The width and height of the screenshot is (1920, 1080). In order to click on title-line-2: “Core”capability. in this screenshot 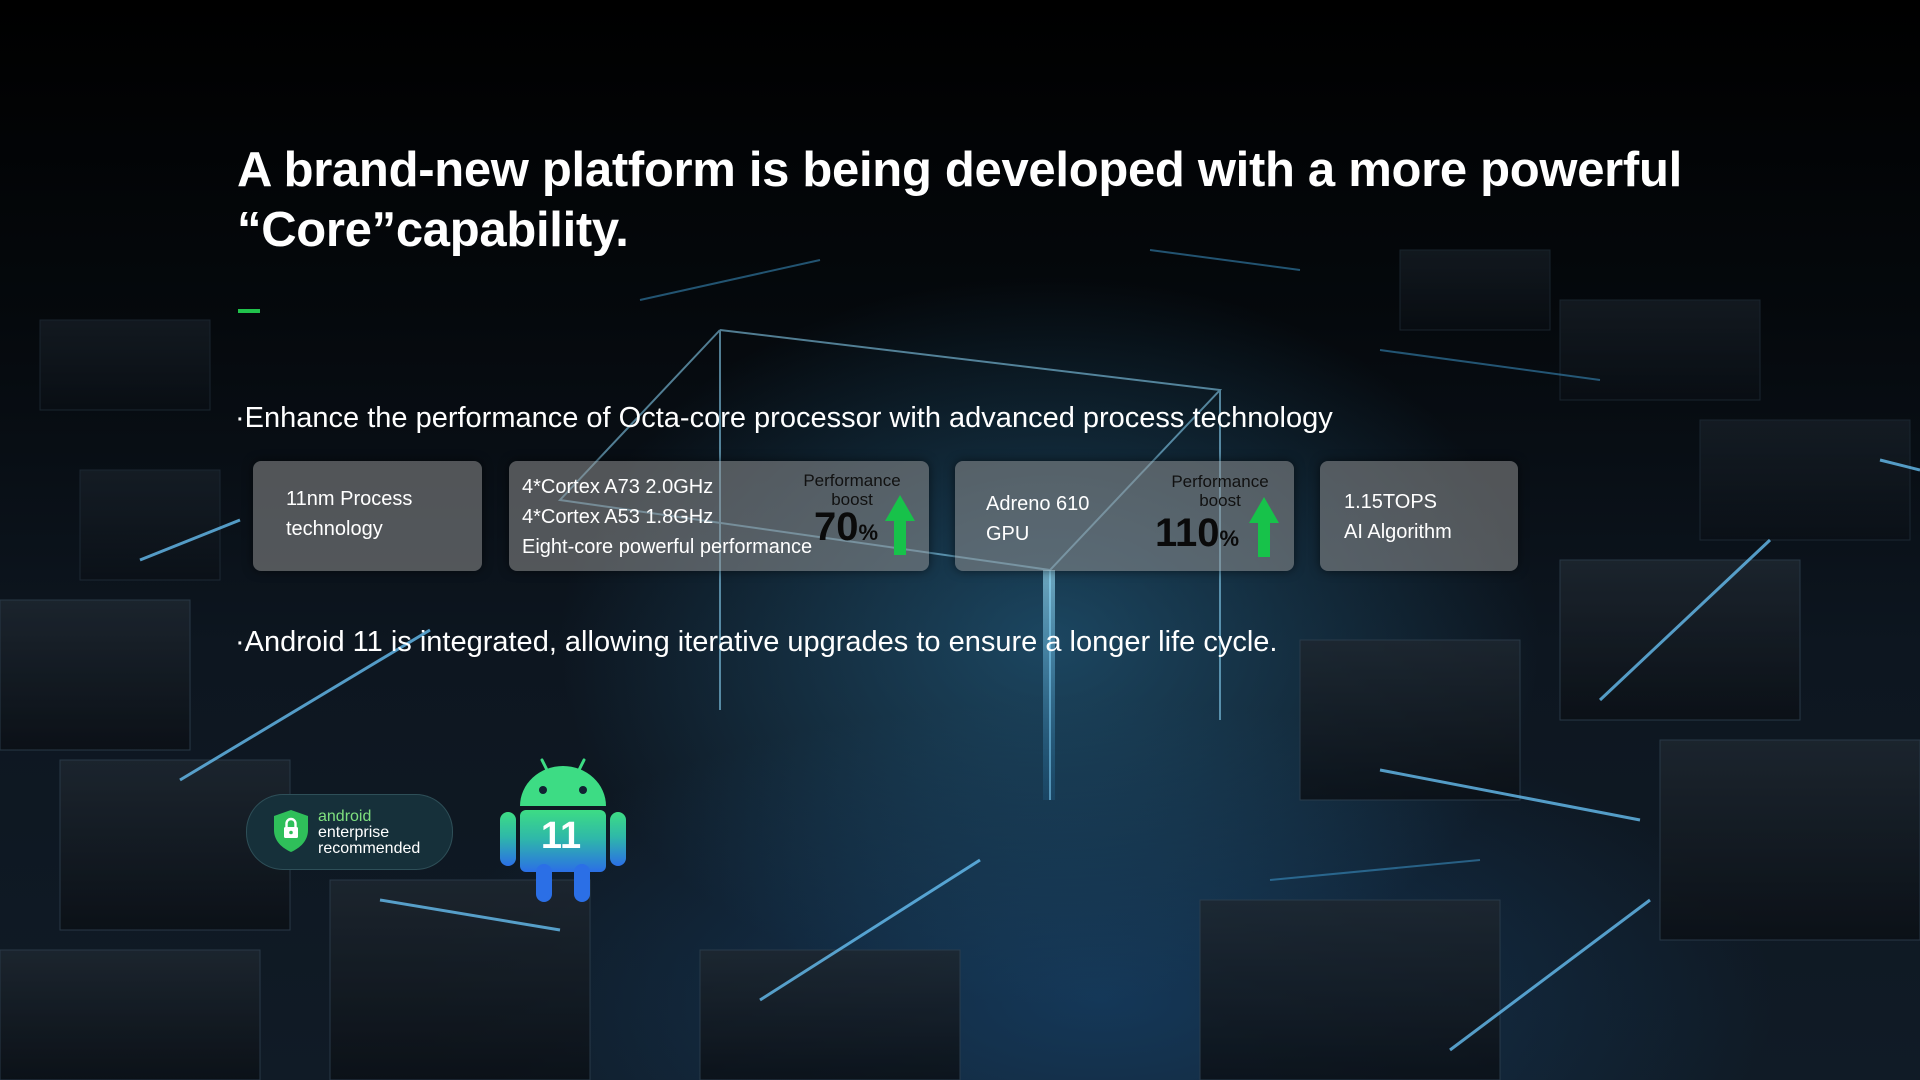, I will do `click(433, 230)`.